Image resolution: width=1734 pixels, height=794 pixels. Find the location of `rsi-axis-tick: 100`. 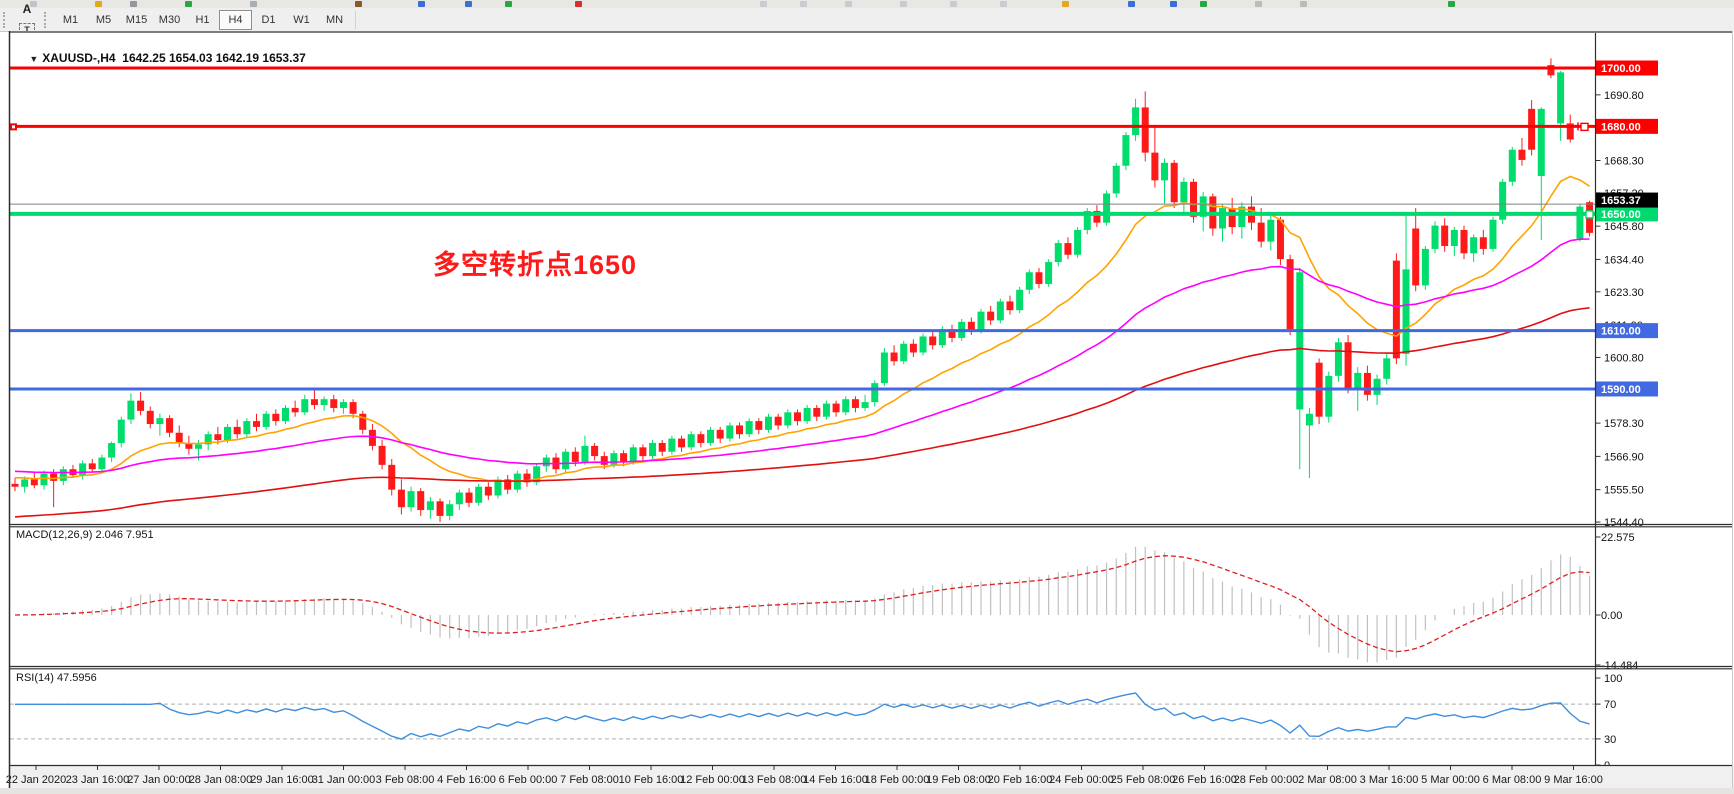

rsi-axis-tick: 100 is located at coordinates (1613, 679).